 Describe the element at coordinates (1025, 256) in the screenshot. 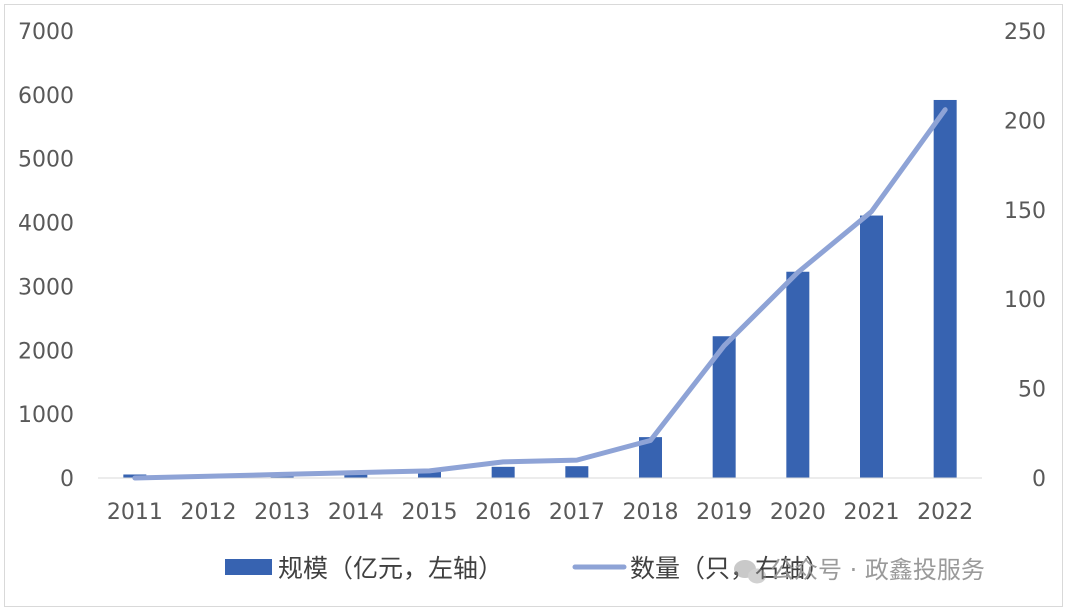

I see `right-axis: 0 50 100 150 200 250` at that location.